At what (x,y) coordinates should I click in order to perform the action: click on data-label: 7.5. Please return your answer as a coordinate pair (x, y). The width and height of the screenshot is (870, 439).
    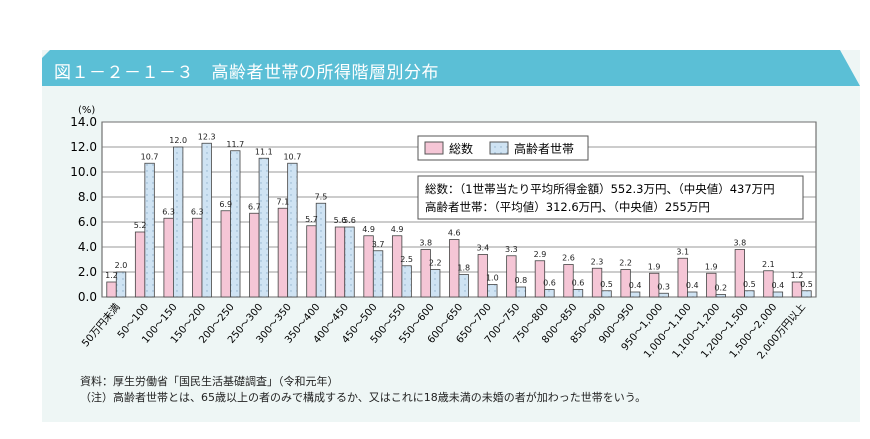
    Looking at the image, I should click on (321, 196).